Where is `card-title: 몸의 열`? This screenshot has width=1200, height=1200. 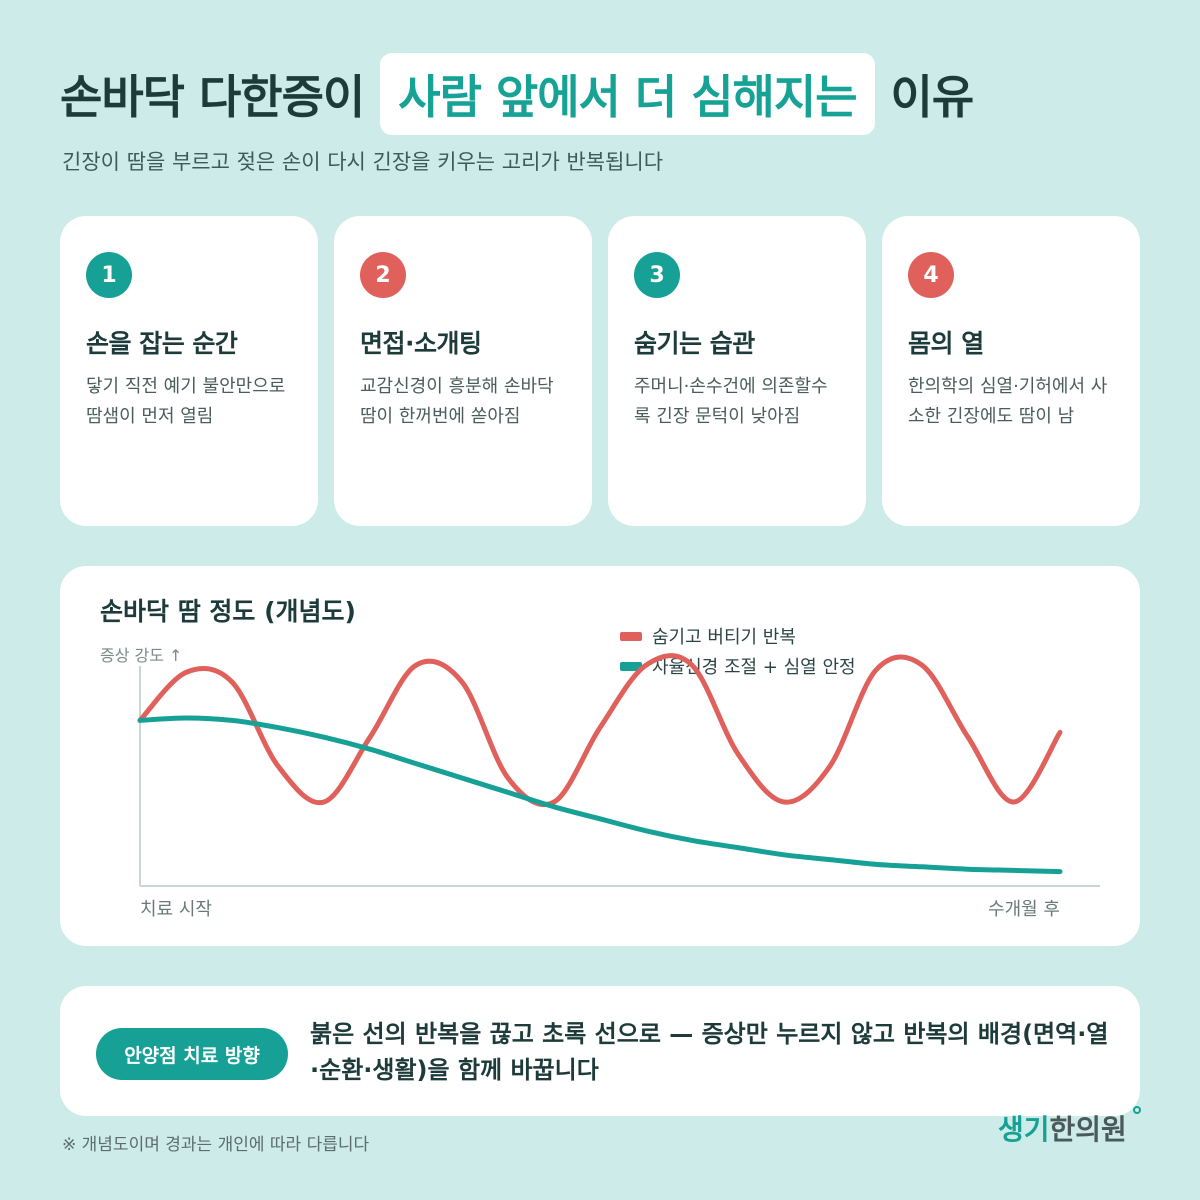 card-title: 몸의 열 is located at coordinates (946, 343).